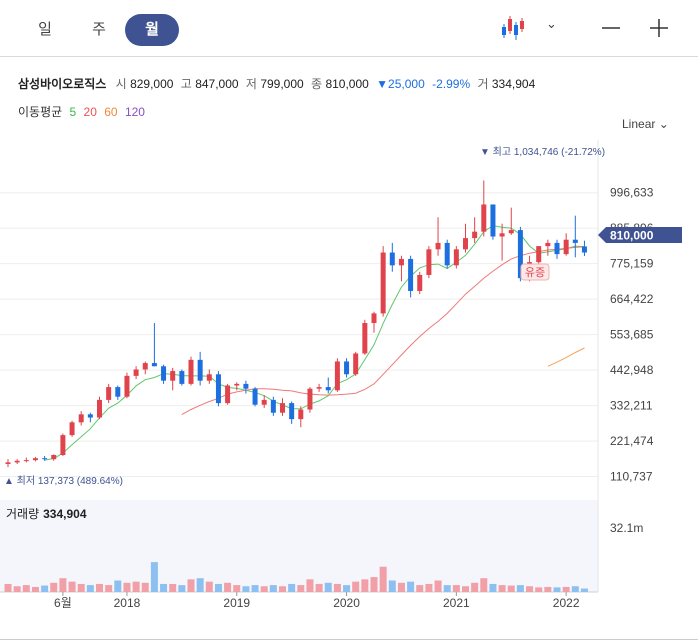 Image resolution: width=698 pixels, height=640 pixels. I want to click on x-tick-label: 2018, so click(127, 603).